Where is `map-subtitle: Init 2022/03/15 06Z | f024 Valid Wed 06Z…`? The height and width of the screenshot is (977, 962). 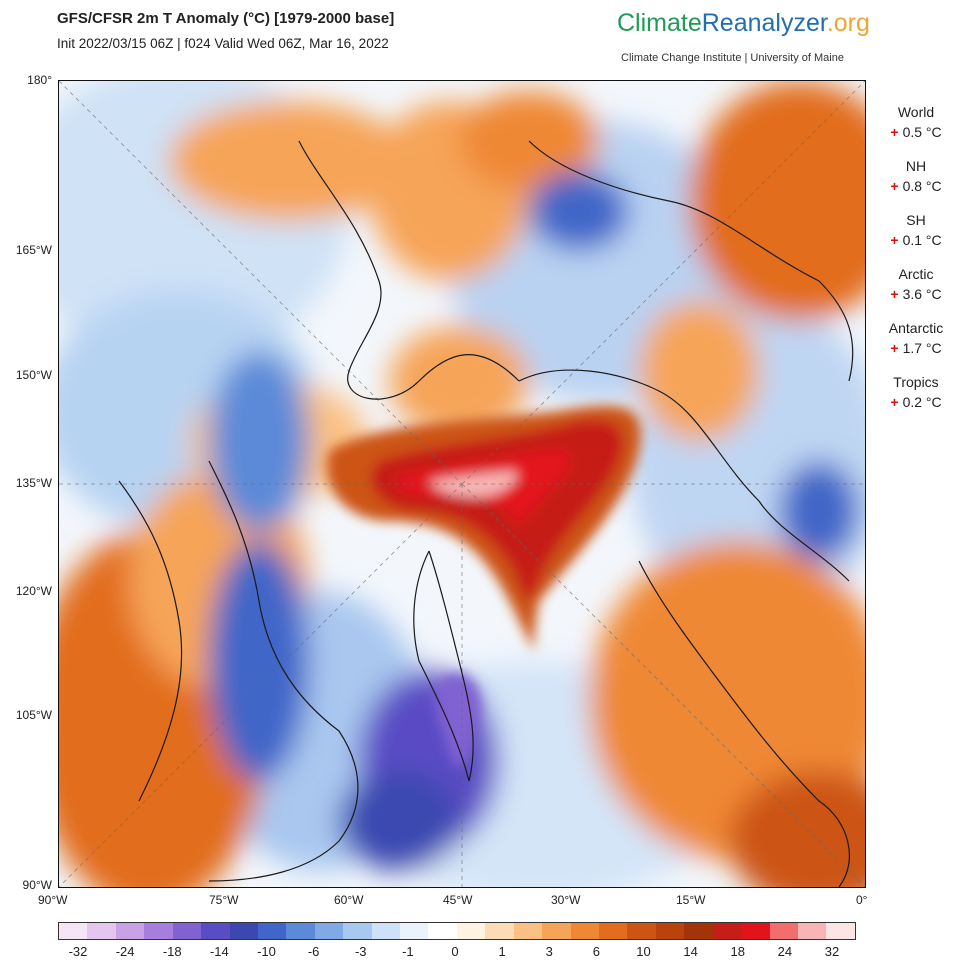
map-subtitle: Init 2022/03/15 06Z | f024 Valid Wed 06Z… is located at coordinates (223, 43).